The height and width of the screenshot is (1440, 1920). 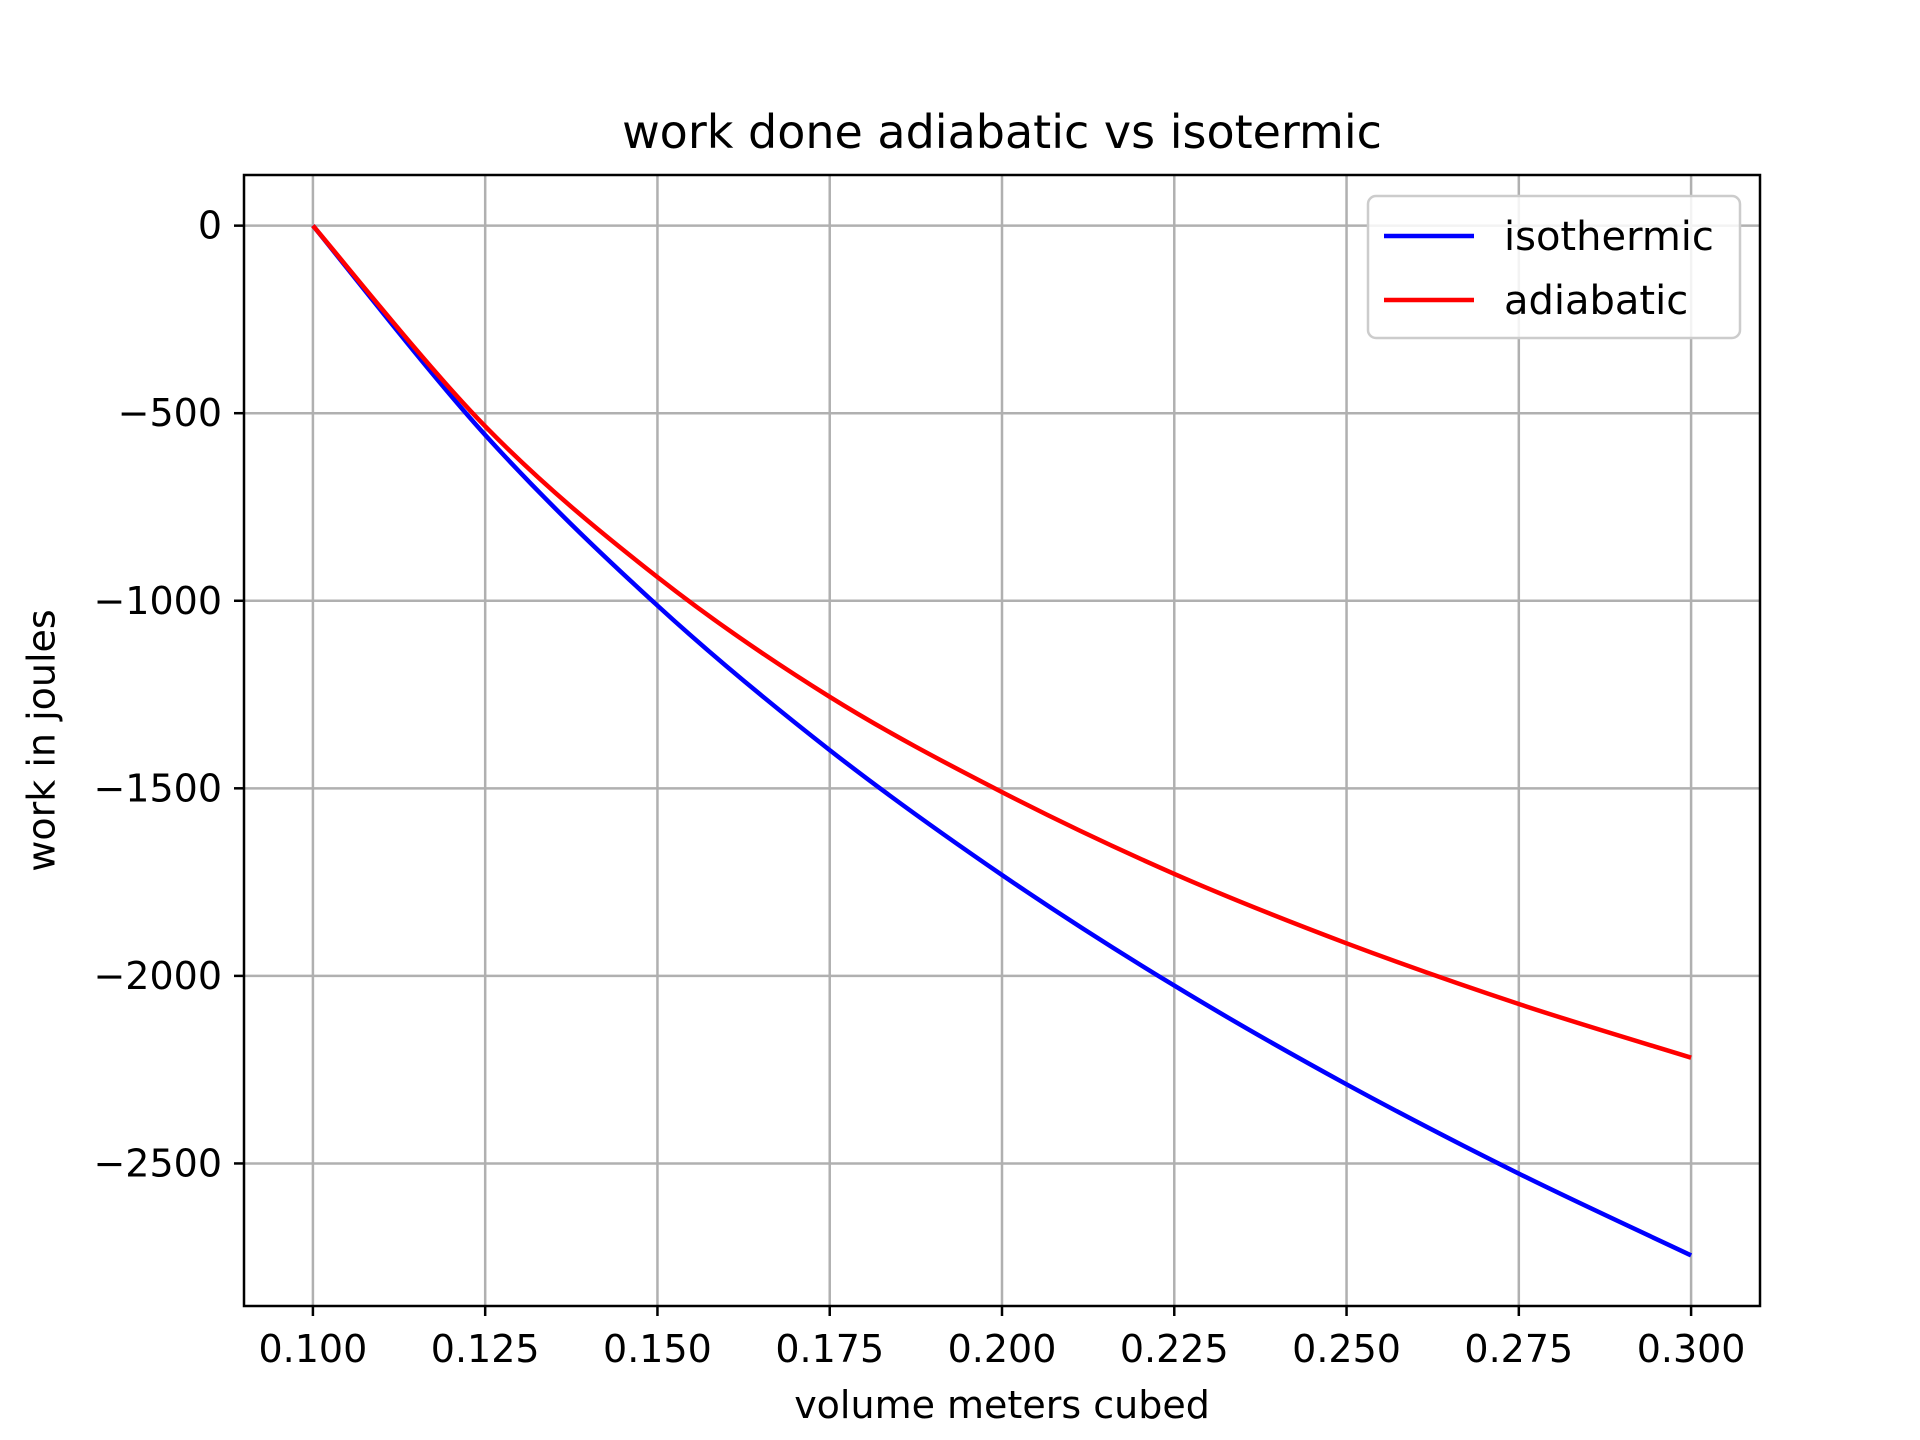 What do you see at coordinates (170, 413) in the screenshot?
I see `y-tick-label: −500` at bounding box center [170, 413].